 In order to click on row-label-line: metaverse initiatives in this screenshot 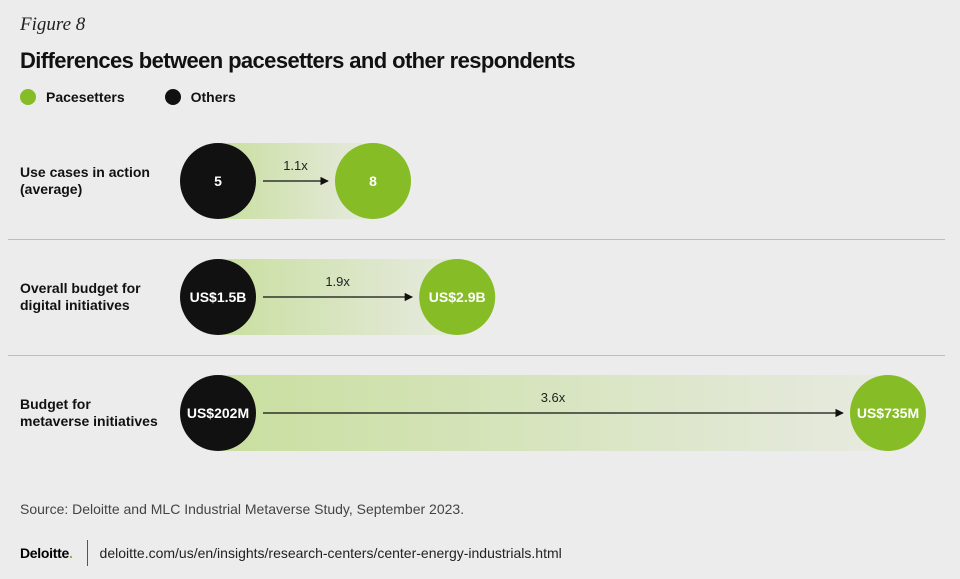, I will do `click(89, 421)`.